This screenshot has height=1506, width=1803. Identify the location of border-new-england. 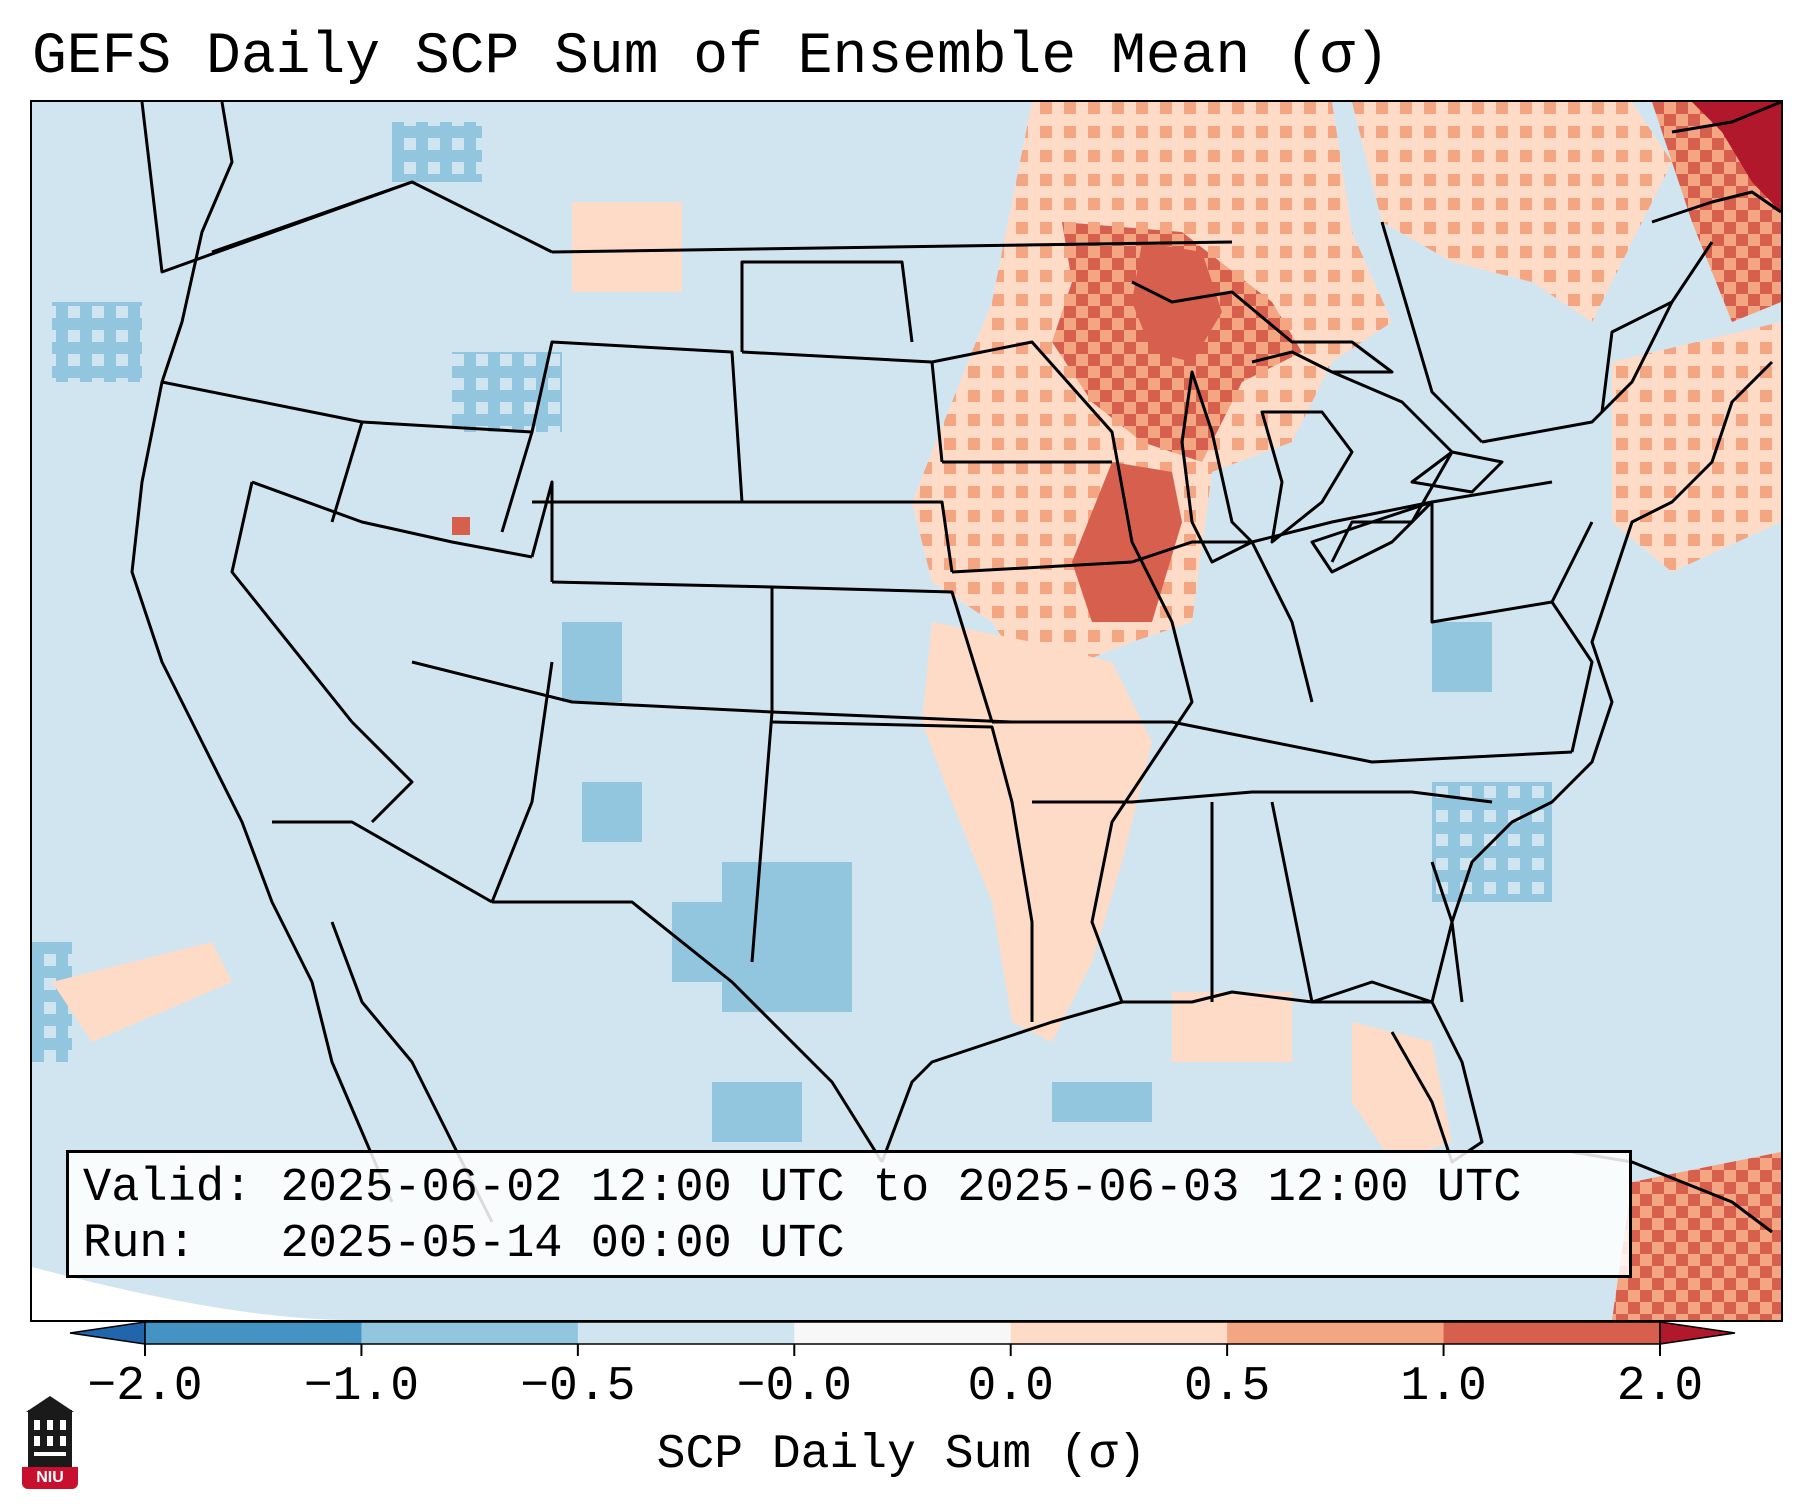
(1657, 327).